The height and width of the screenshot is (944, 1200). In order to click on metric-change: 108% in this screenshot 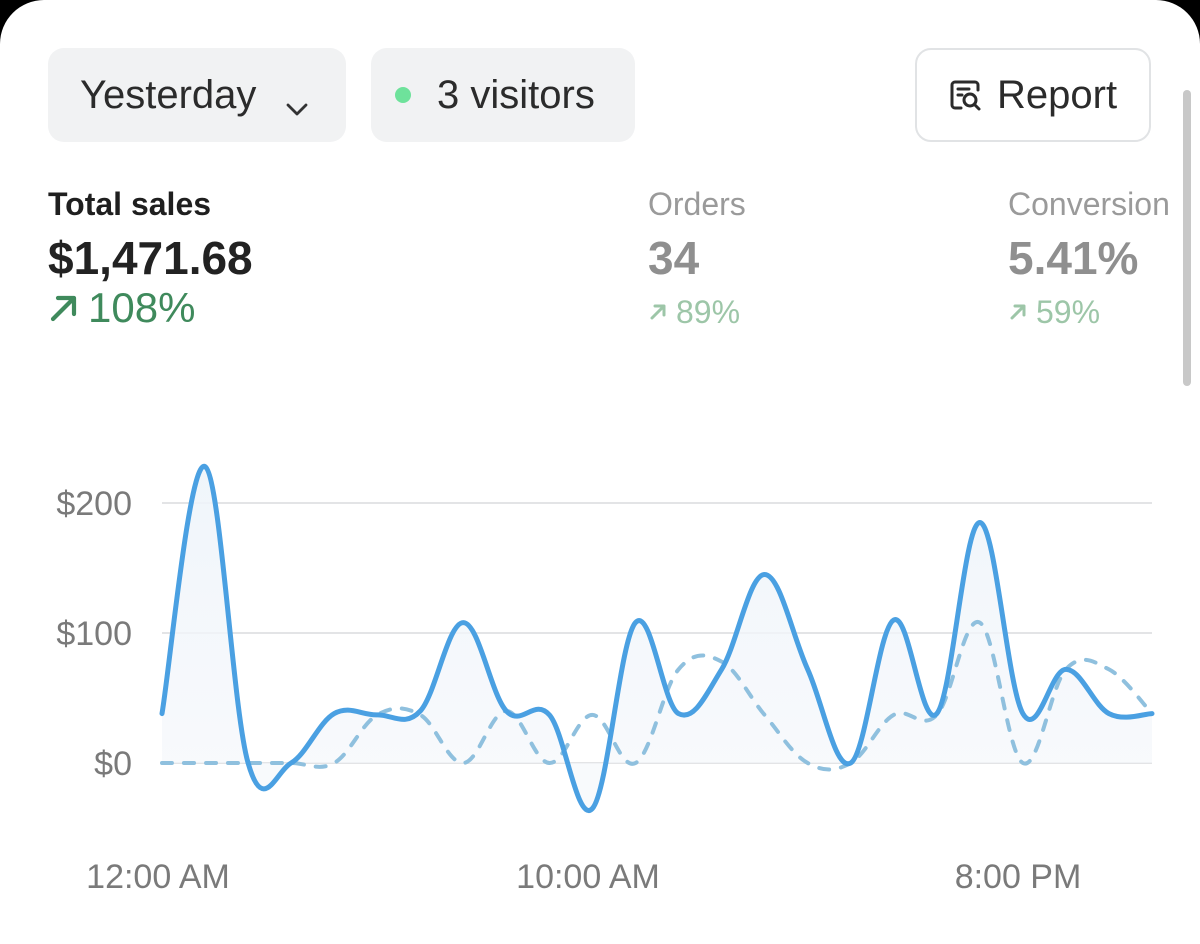, I will do `click(150, 308)`.